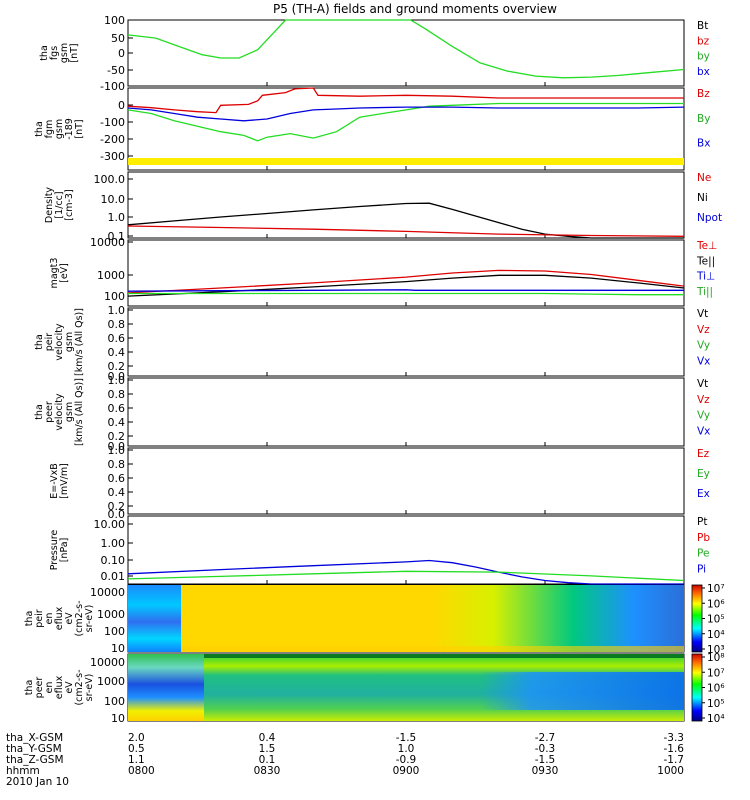  What do you see at coordinates (117, 478) in the screenshot?
I see `y-tick-label: 0.6` at bounding box center [117, 478].